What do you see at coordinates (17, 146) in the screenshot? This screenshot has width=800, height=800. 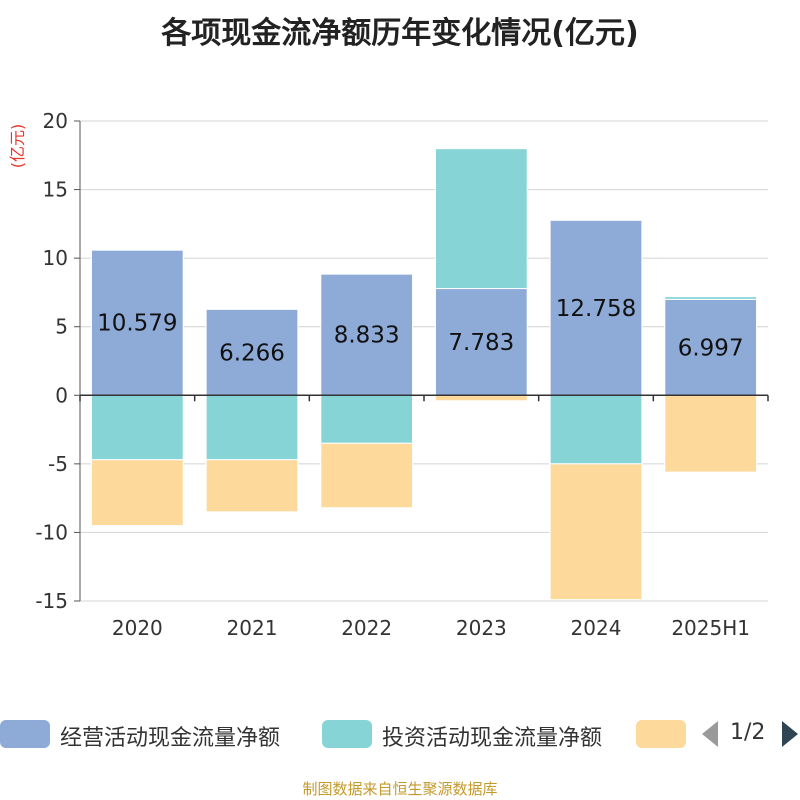 I see `y-axis-label: (亿元)` at bounding box center [17, 146].